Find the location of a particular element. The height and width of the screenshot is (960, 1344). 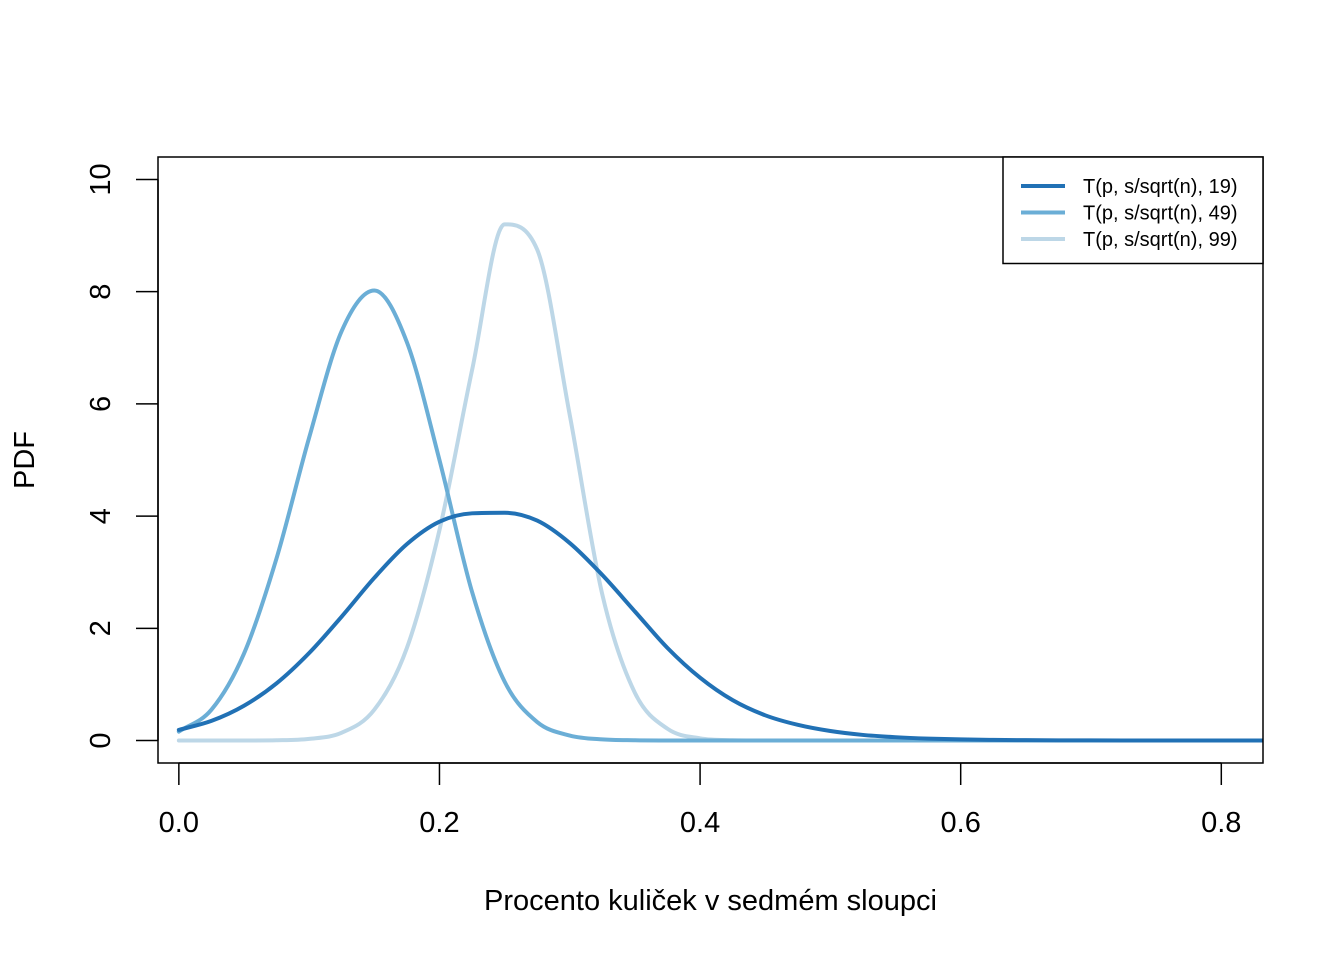

legend-label: T(p, s/sqrt(n), 19) is located at coordinates (1160, 187).